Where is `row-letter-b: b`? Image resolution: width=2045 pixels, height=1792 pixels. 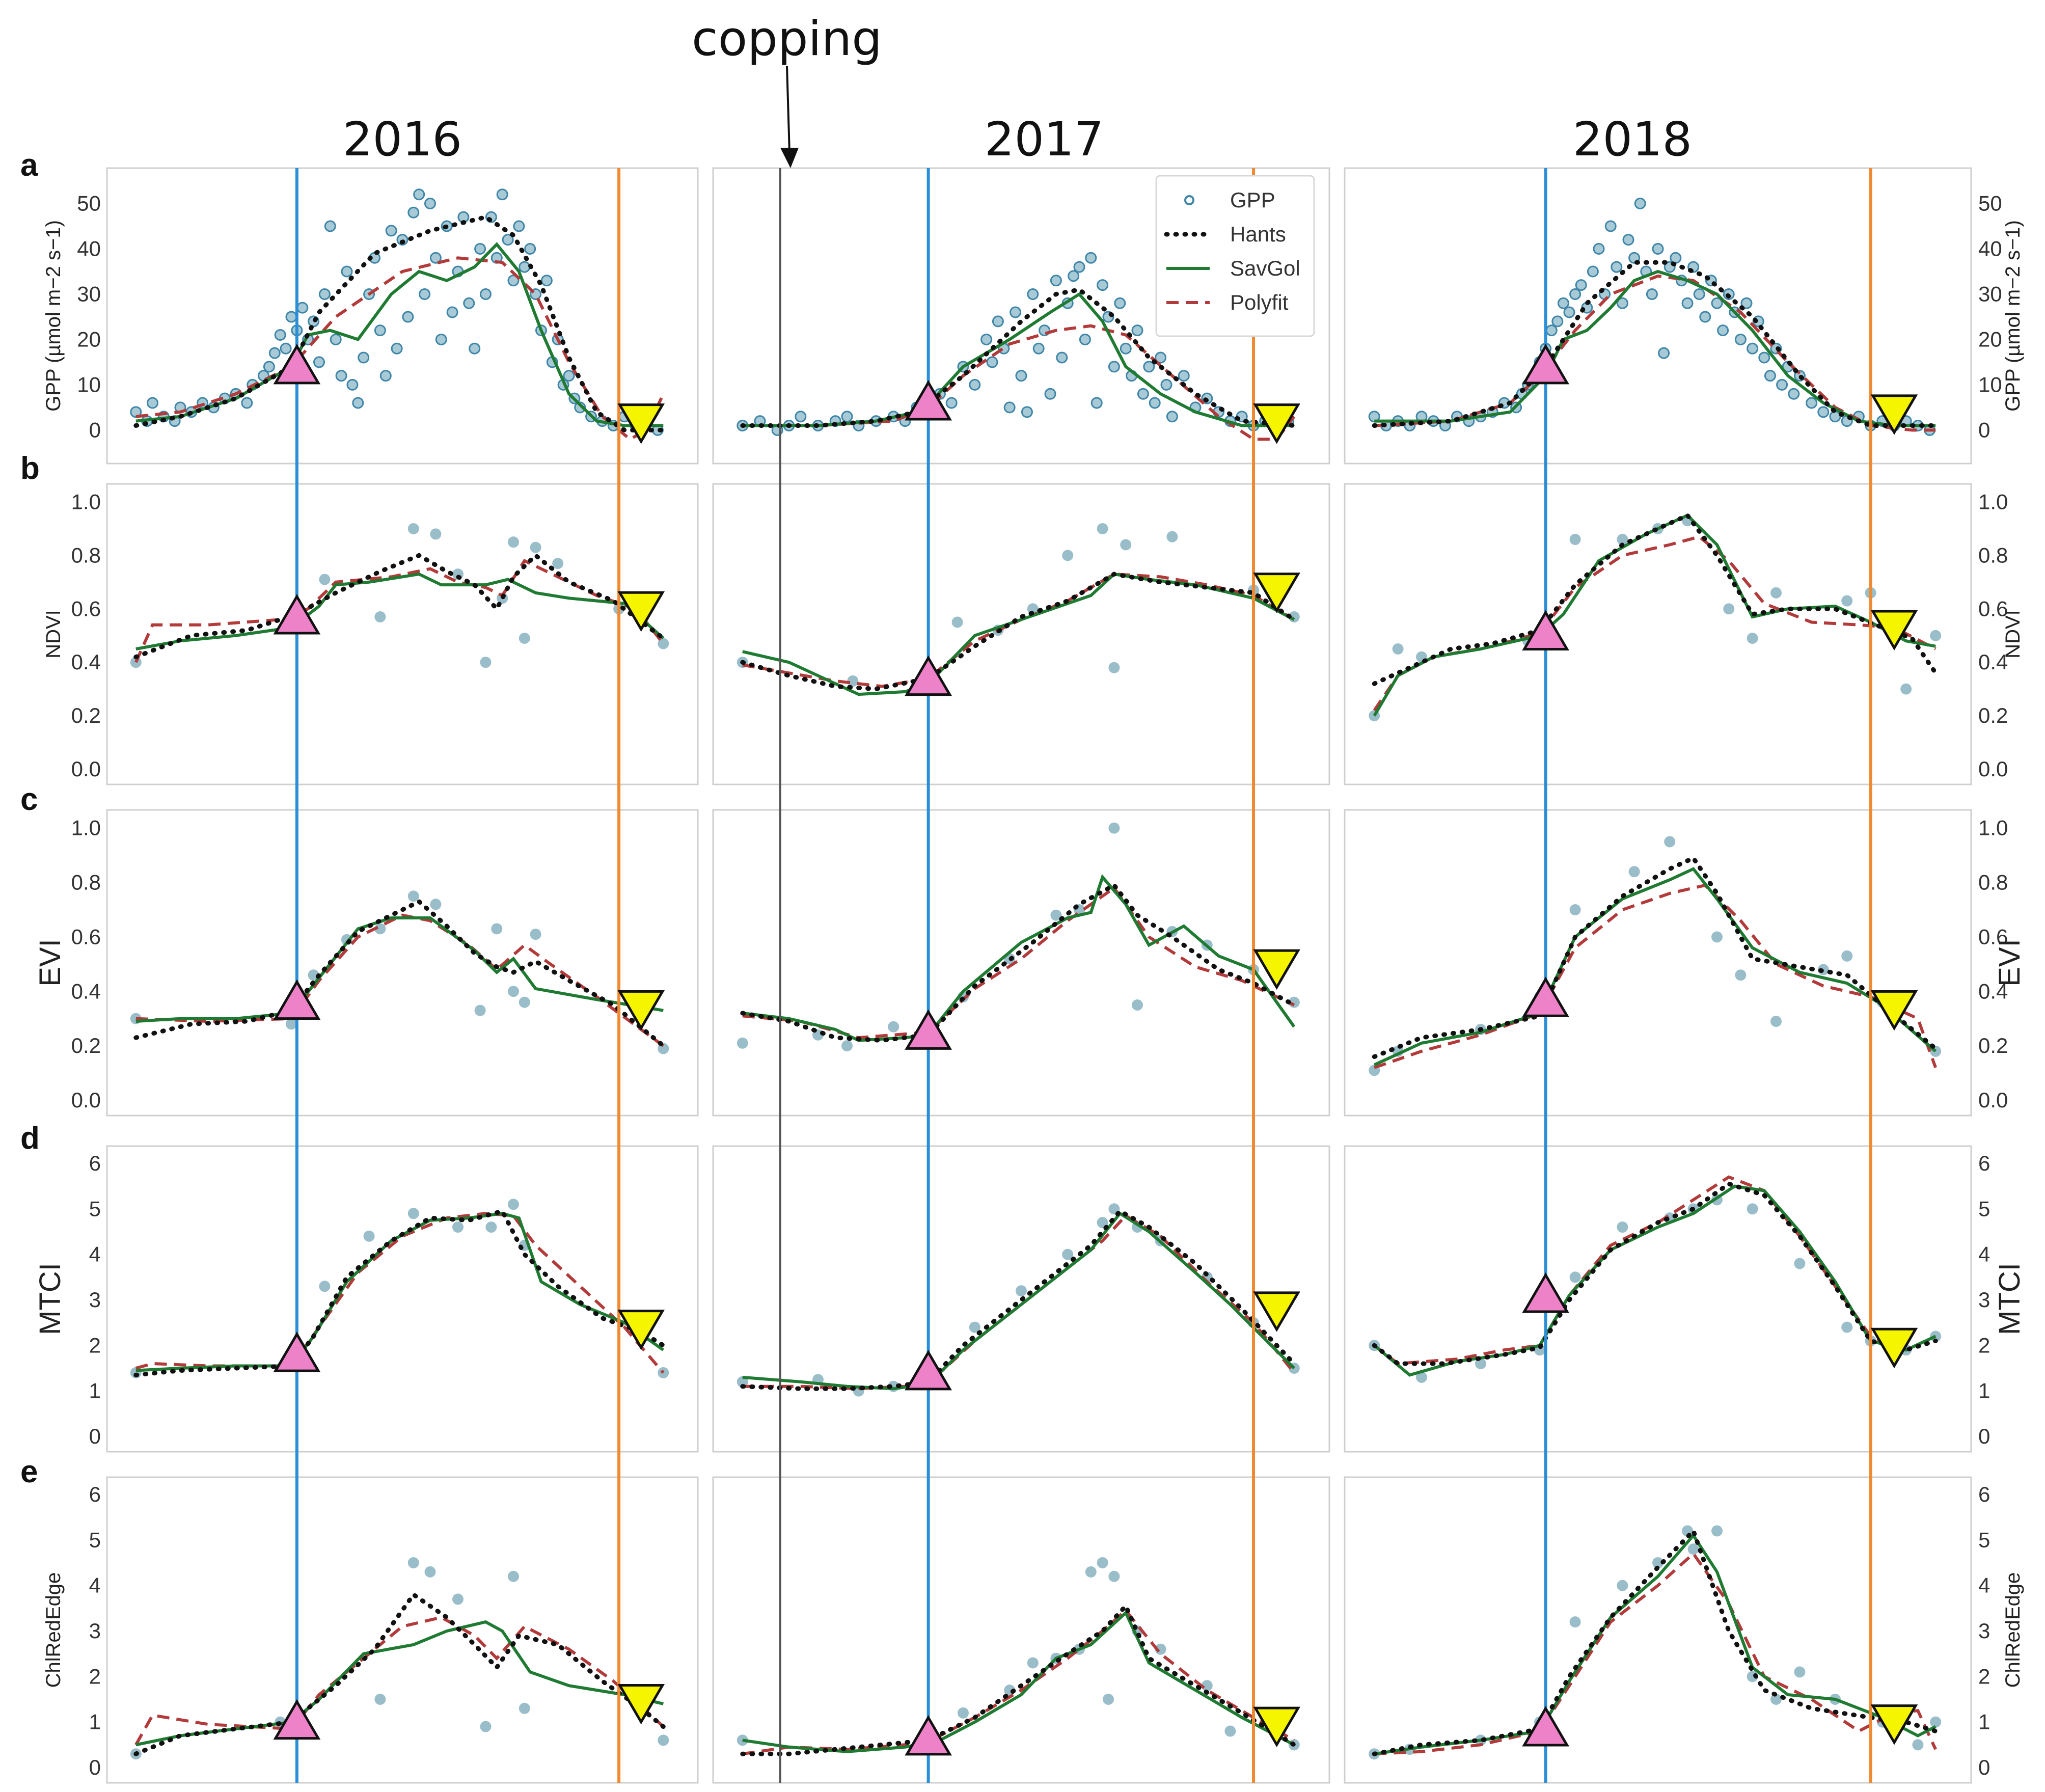 row-letter-b: b is located at coordinates (30, 469).